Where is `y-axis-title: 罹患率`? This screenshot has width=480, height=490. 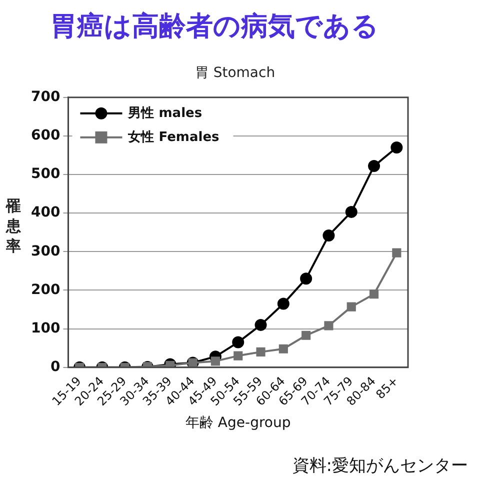
y-axis-title: 罹患率 is located at coordinates (14, 226).